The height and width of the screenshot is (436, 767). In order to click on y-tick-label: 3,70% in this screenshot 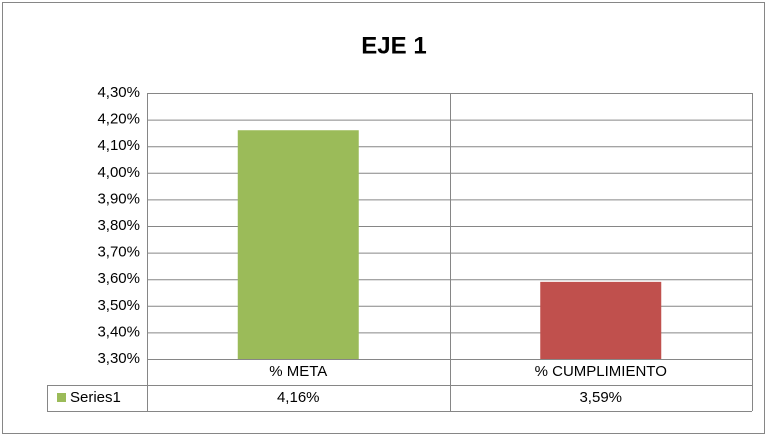, I will do `click(118, 252)`.